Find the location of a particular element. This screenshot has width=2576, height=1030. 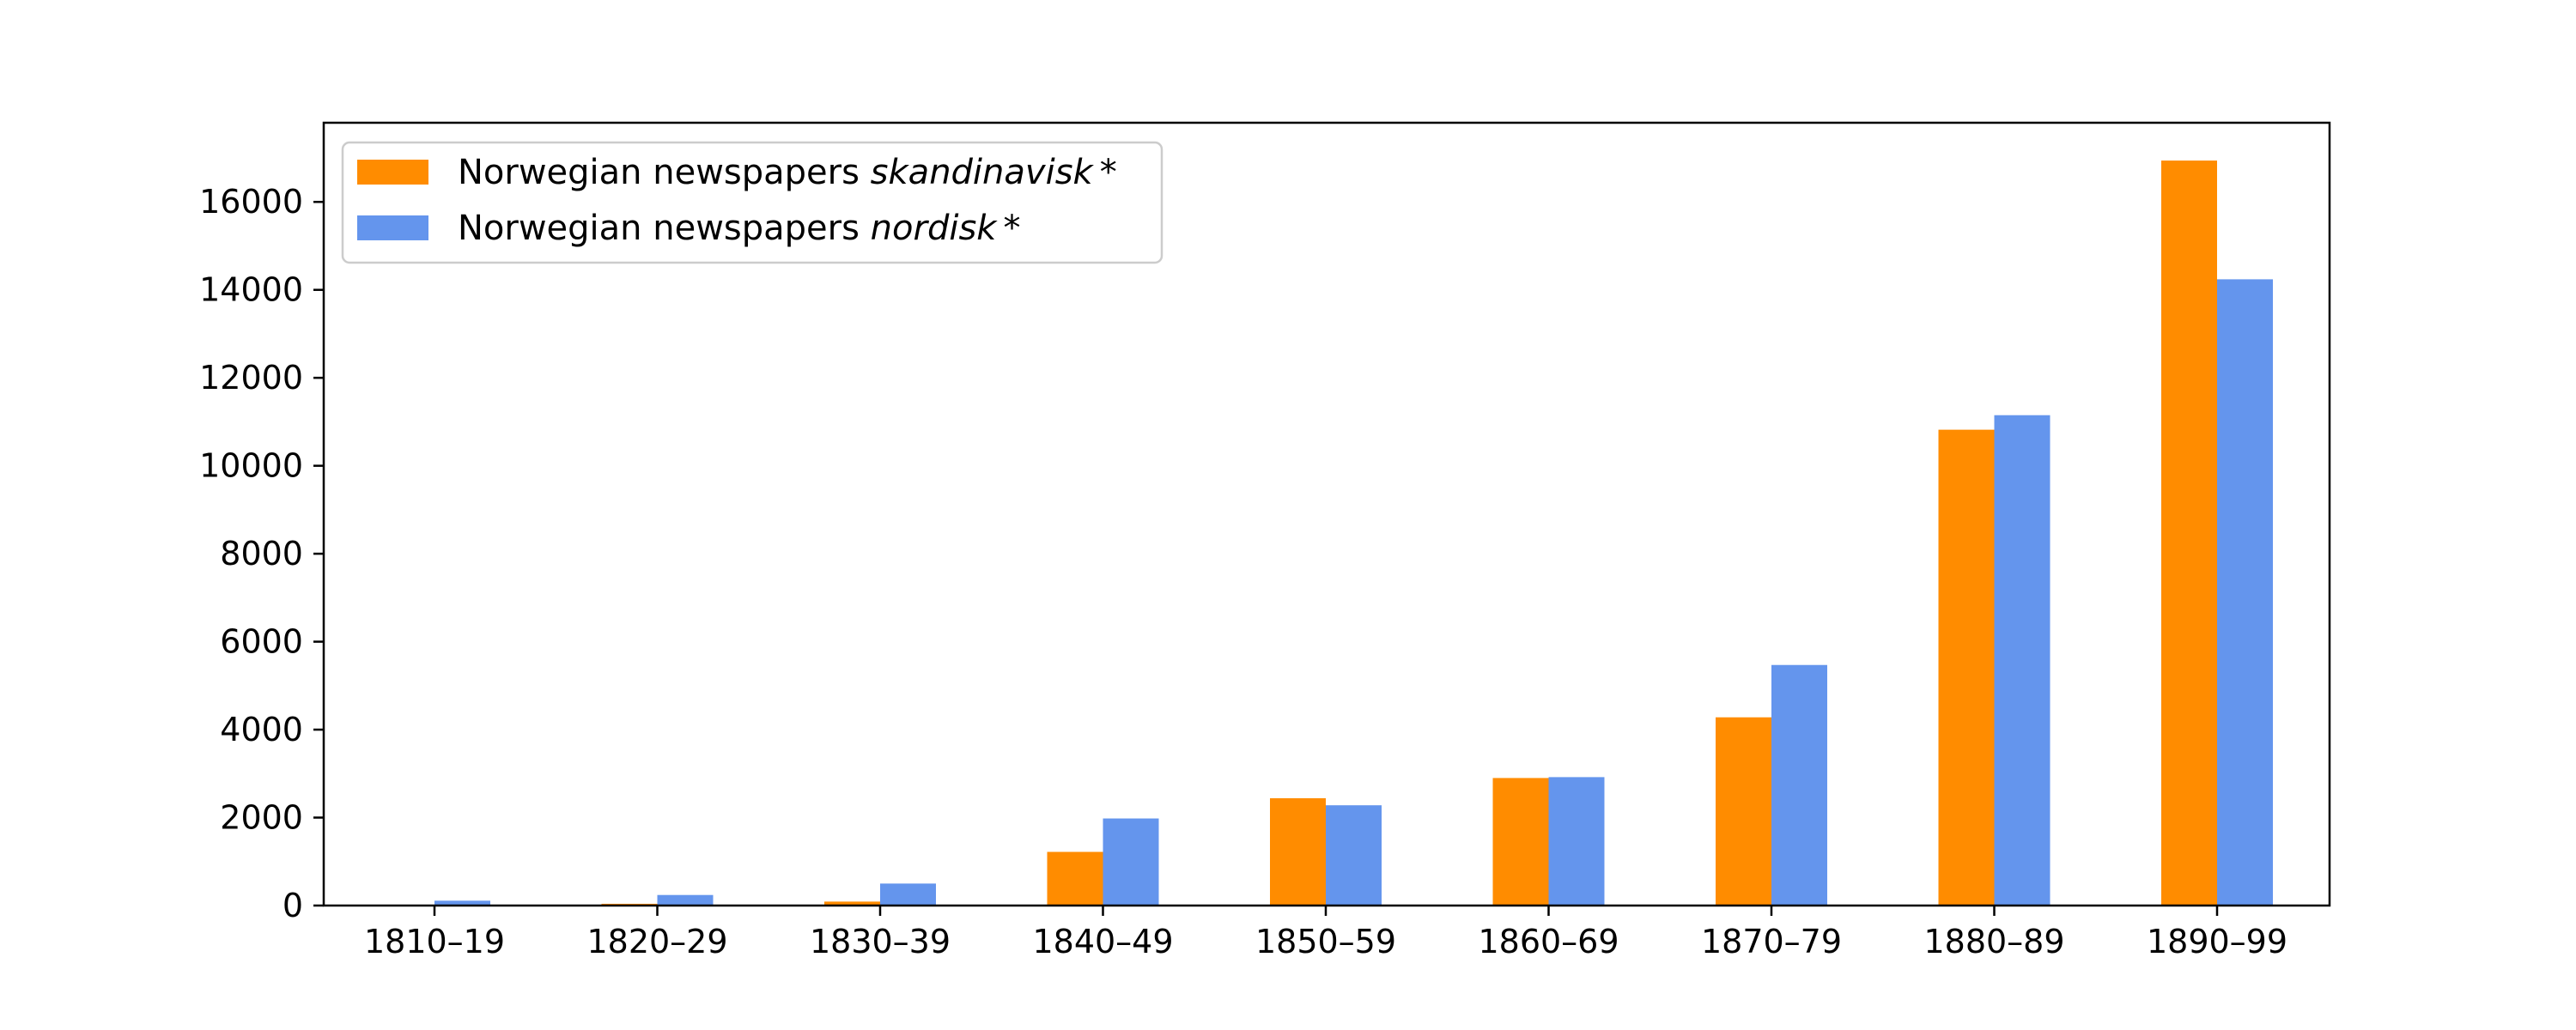

x-tick-label: 1840–49 is located at coordinates (1102, 941).